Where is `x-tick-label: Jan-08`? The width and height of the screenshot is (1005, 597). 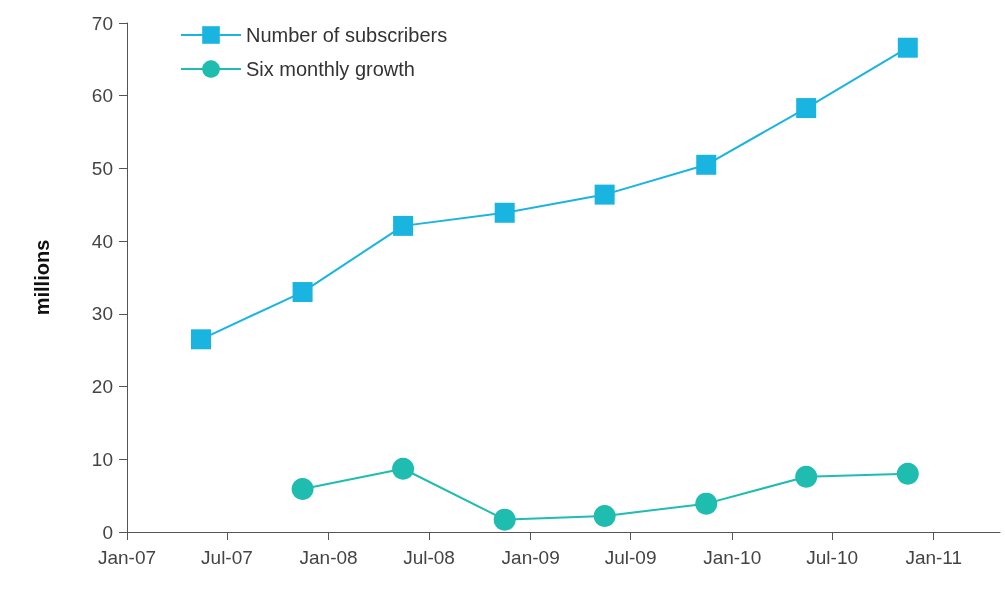
x-tick-label: Jan-08 is located at coordinates (328, 557).